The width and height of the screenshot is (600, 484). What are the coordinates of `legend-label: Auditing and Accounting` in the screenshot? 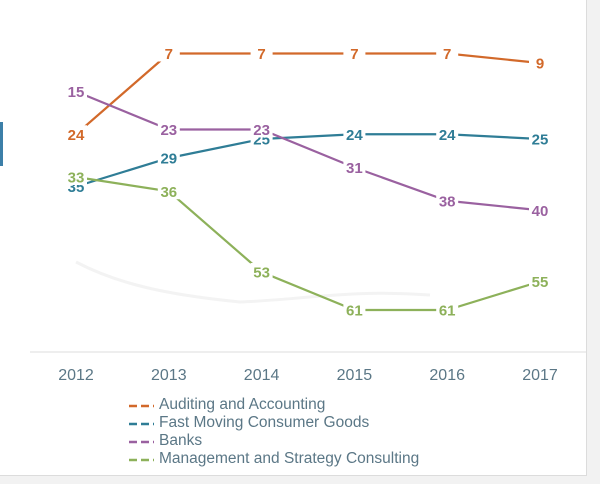 It's located at (242, 404).